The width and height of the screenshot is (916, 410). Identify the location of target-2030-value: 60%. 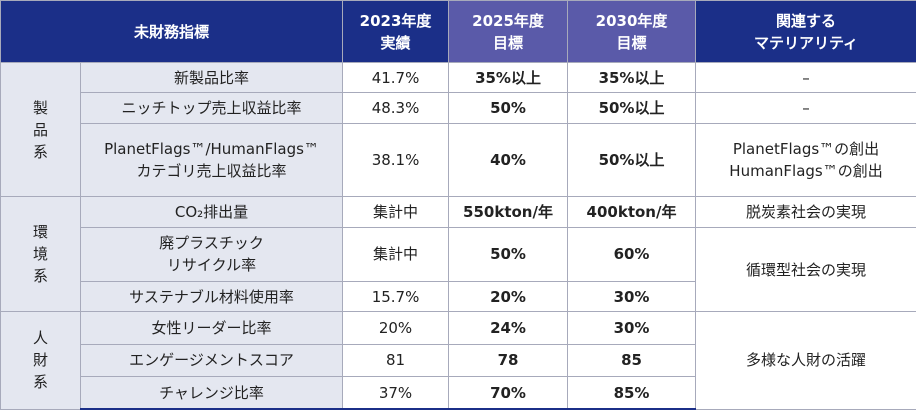
(632, 254).